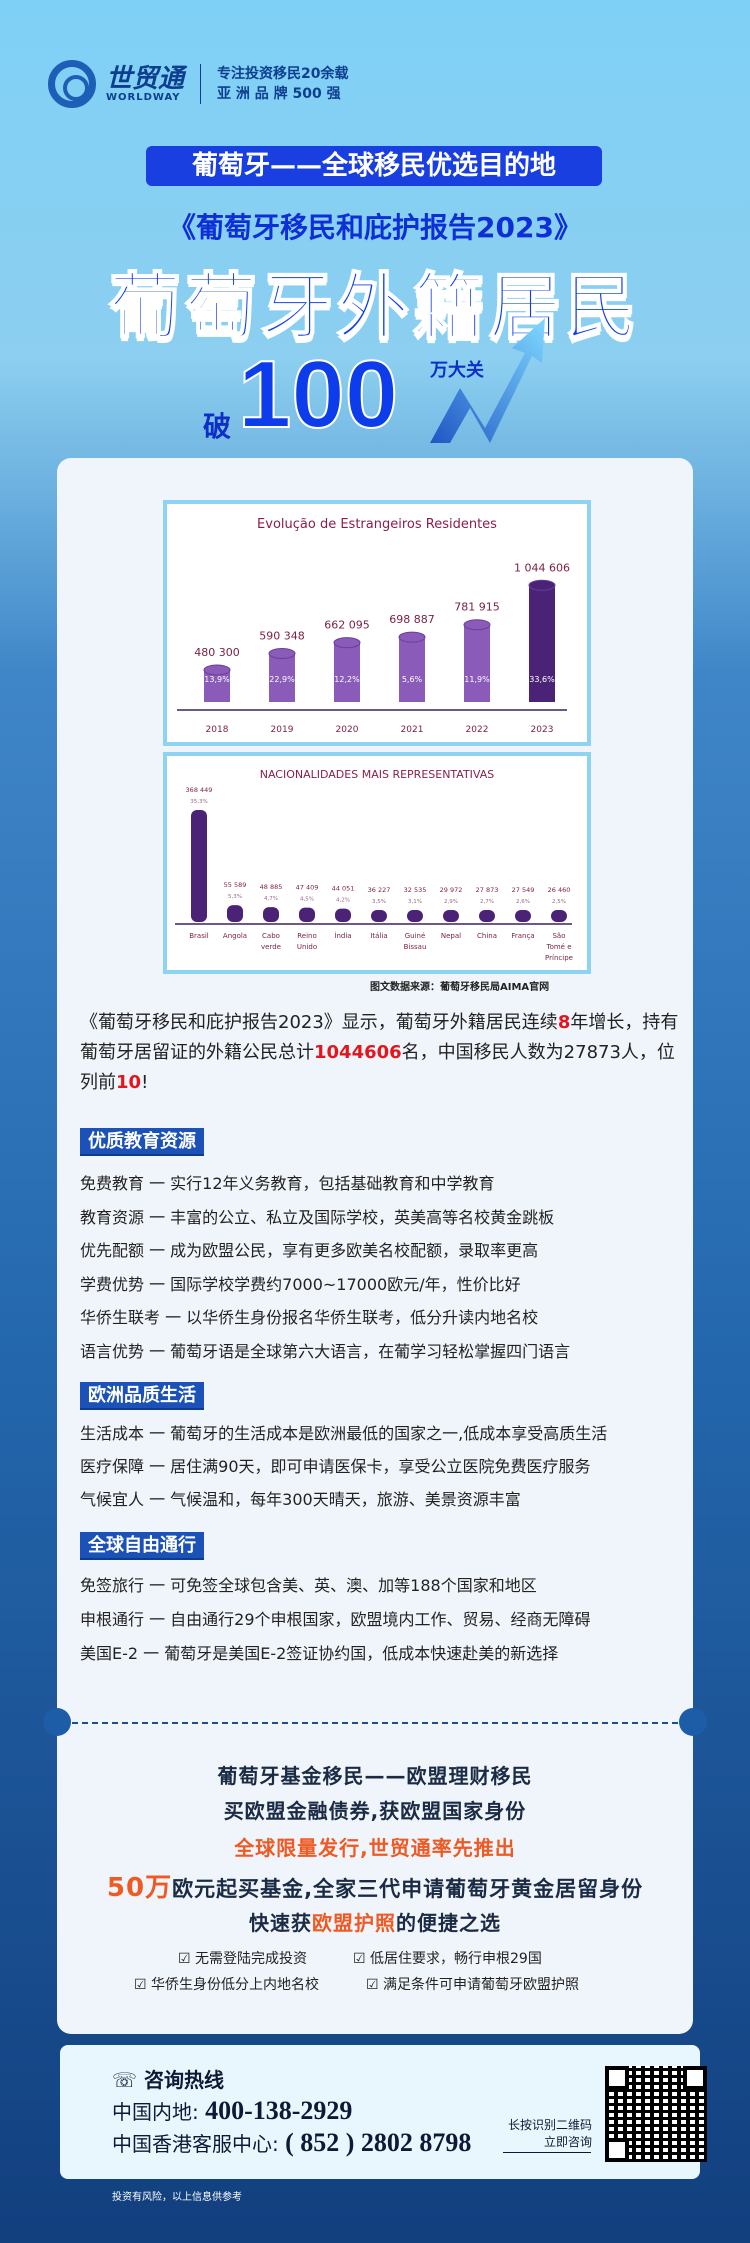 The image size is (750, 2243). I want to click on value-label: 590 348, so click(282, 635).